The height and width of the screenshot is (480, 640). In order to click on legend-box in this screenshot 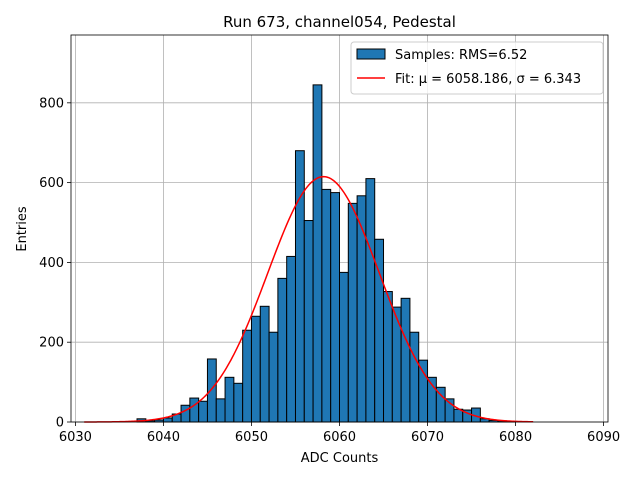, I will do `click(477, 68)`.